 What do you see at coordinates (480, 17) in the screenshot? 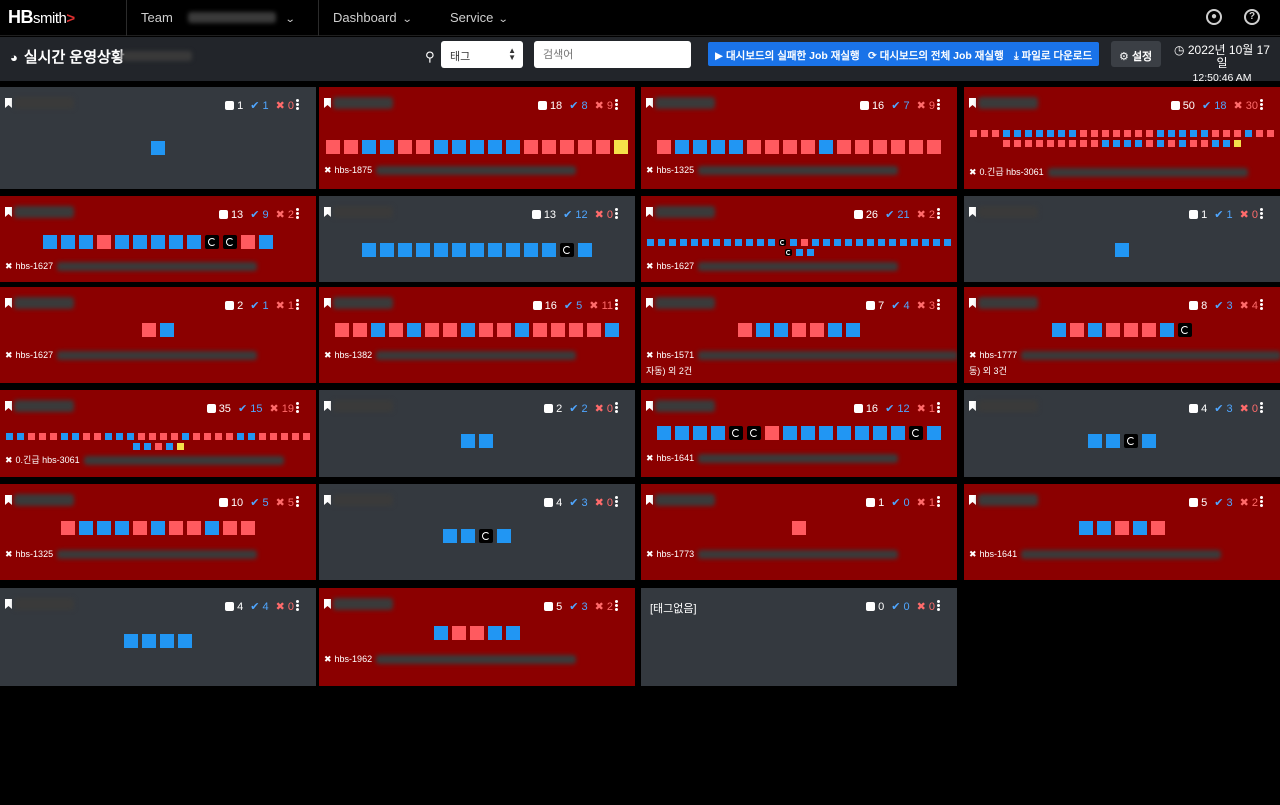
I see `nav-service-dropdown: Service ⌄` at bounding box center [480, 17].